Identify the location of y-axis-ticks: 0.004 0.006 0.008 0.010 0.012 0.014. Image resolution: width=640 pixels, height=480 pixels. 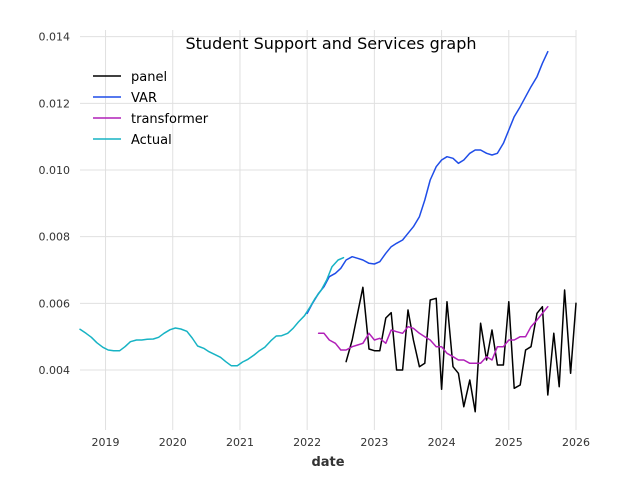
(55, 204).